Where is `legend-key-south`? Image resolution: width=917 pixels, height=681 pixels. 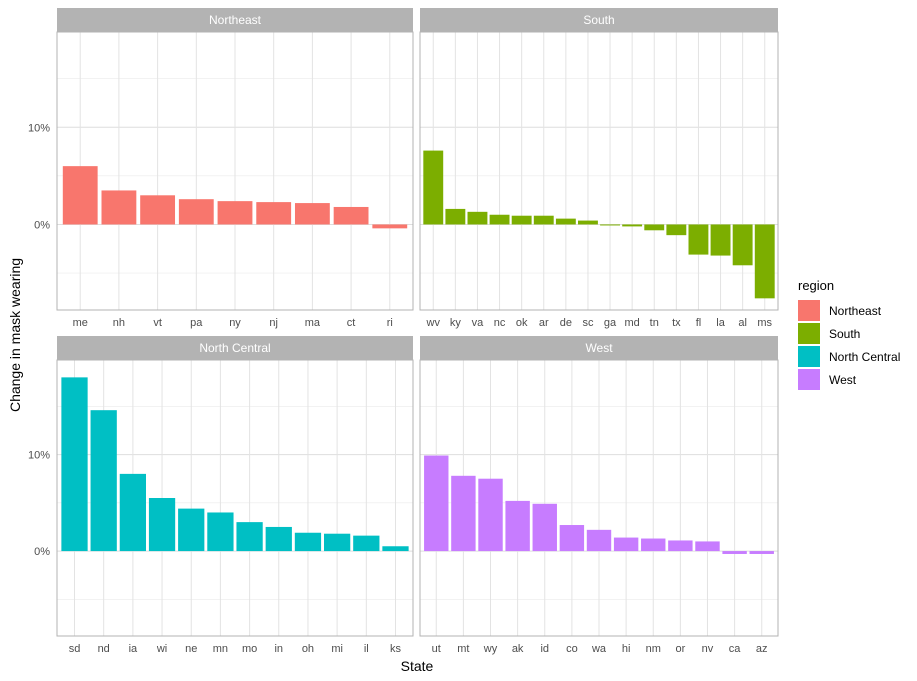
legend-key-south is located at coordinates (809, 333).